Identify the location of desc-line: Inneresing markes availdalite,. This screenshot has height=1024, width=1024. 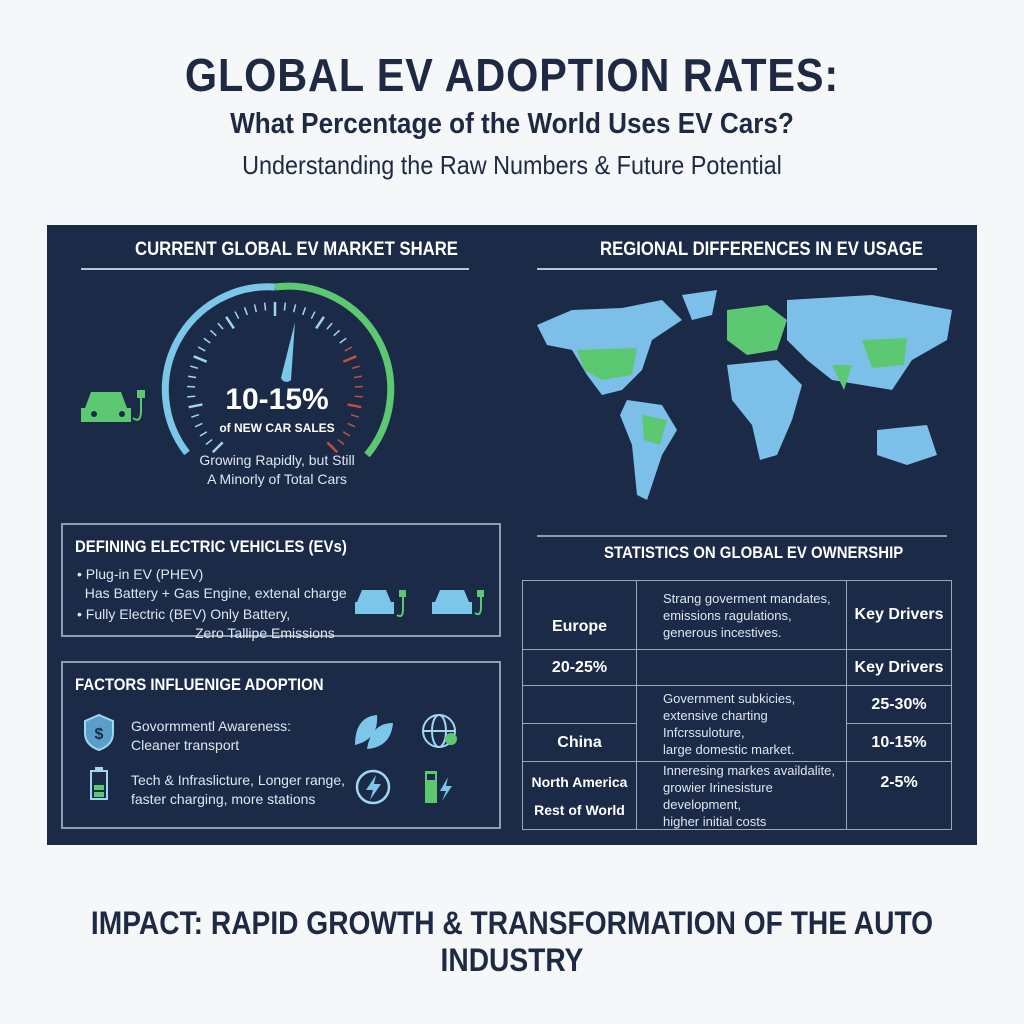
(749, 770).